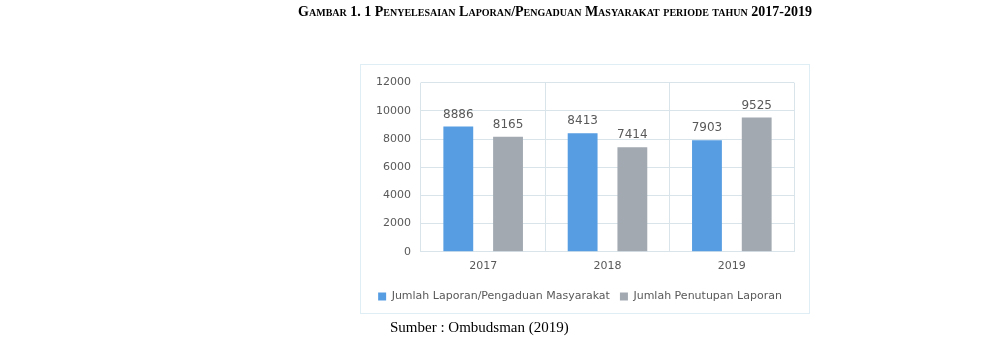  I want to click on data-label: 8165, so click(508, 123).